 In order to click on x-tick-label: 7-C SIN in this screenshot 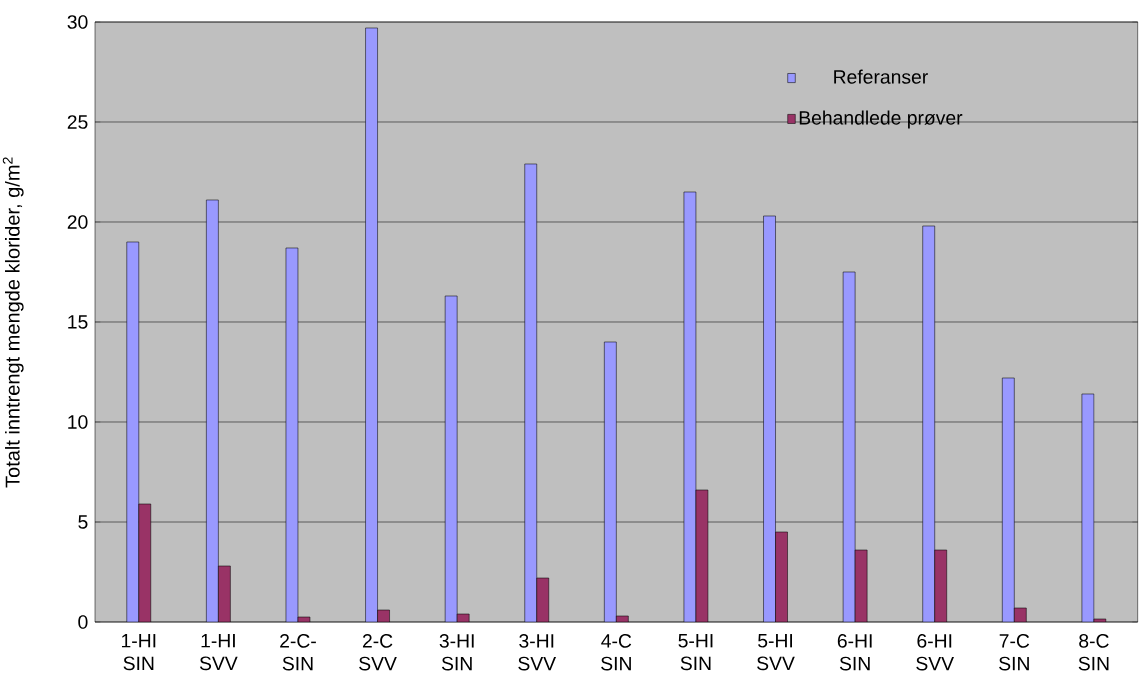, I will do `click(1014, 652)`.